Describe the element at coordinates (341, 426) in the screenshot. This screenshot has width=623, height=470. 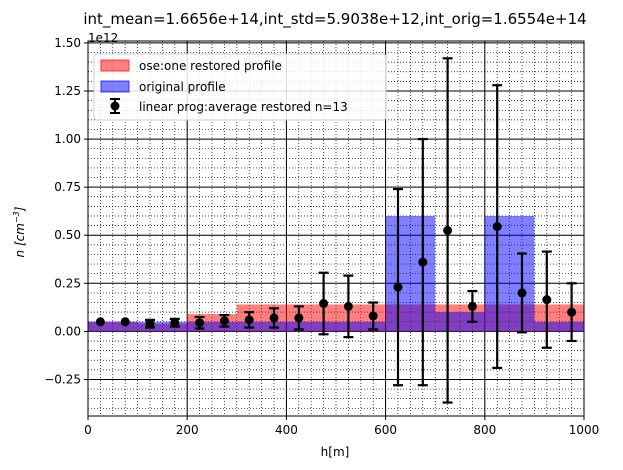
I see `x-axis: 0 200 400 600 800 1000` at that location.